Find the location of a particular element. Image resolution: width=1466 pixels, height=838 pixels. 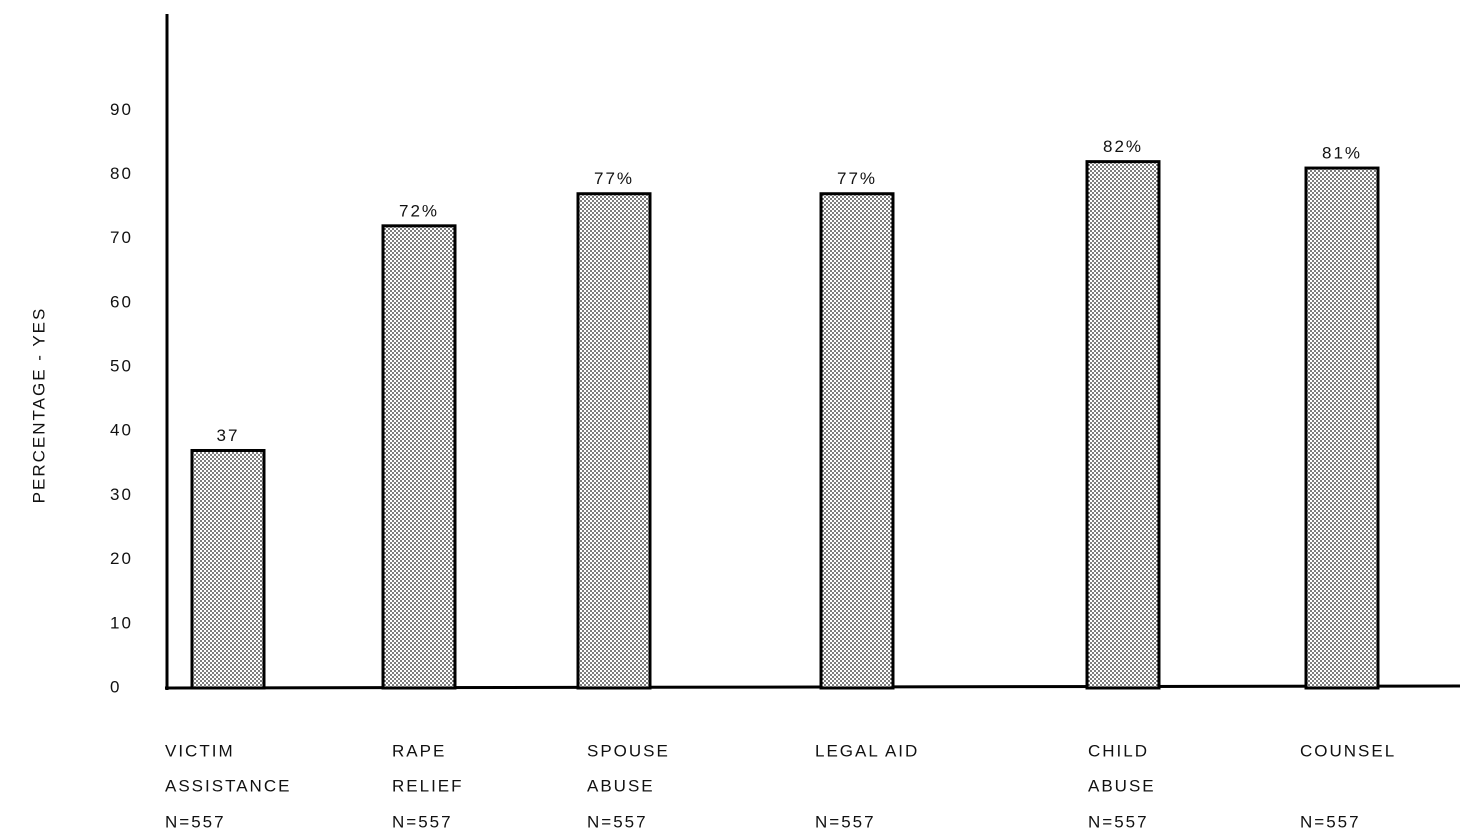

y-tick-label: 60 is located at coordinates (121, 301).